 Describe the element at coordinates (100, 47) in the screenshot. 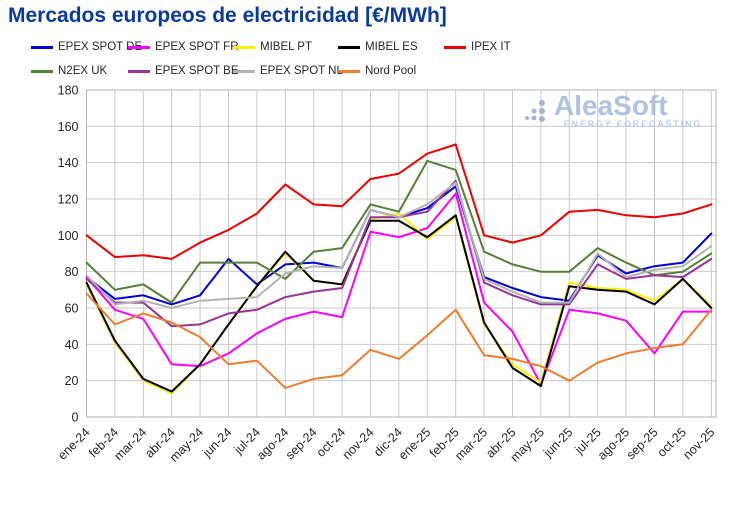

I see `legend-label: EPEX SPOT DE` at that location.